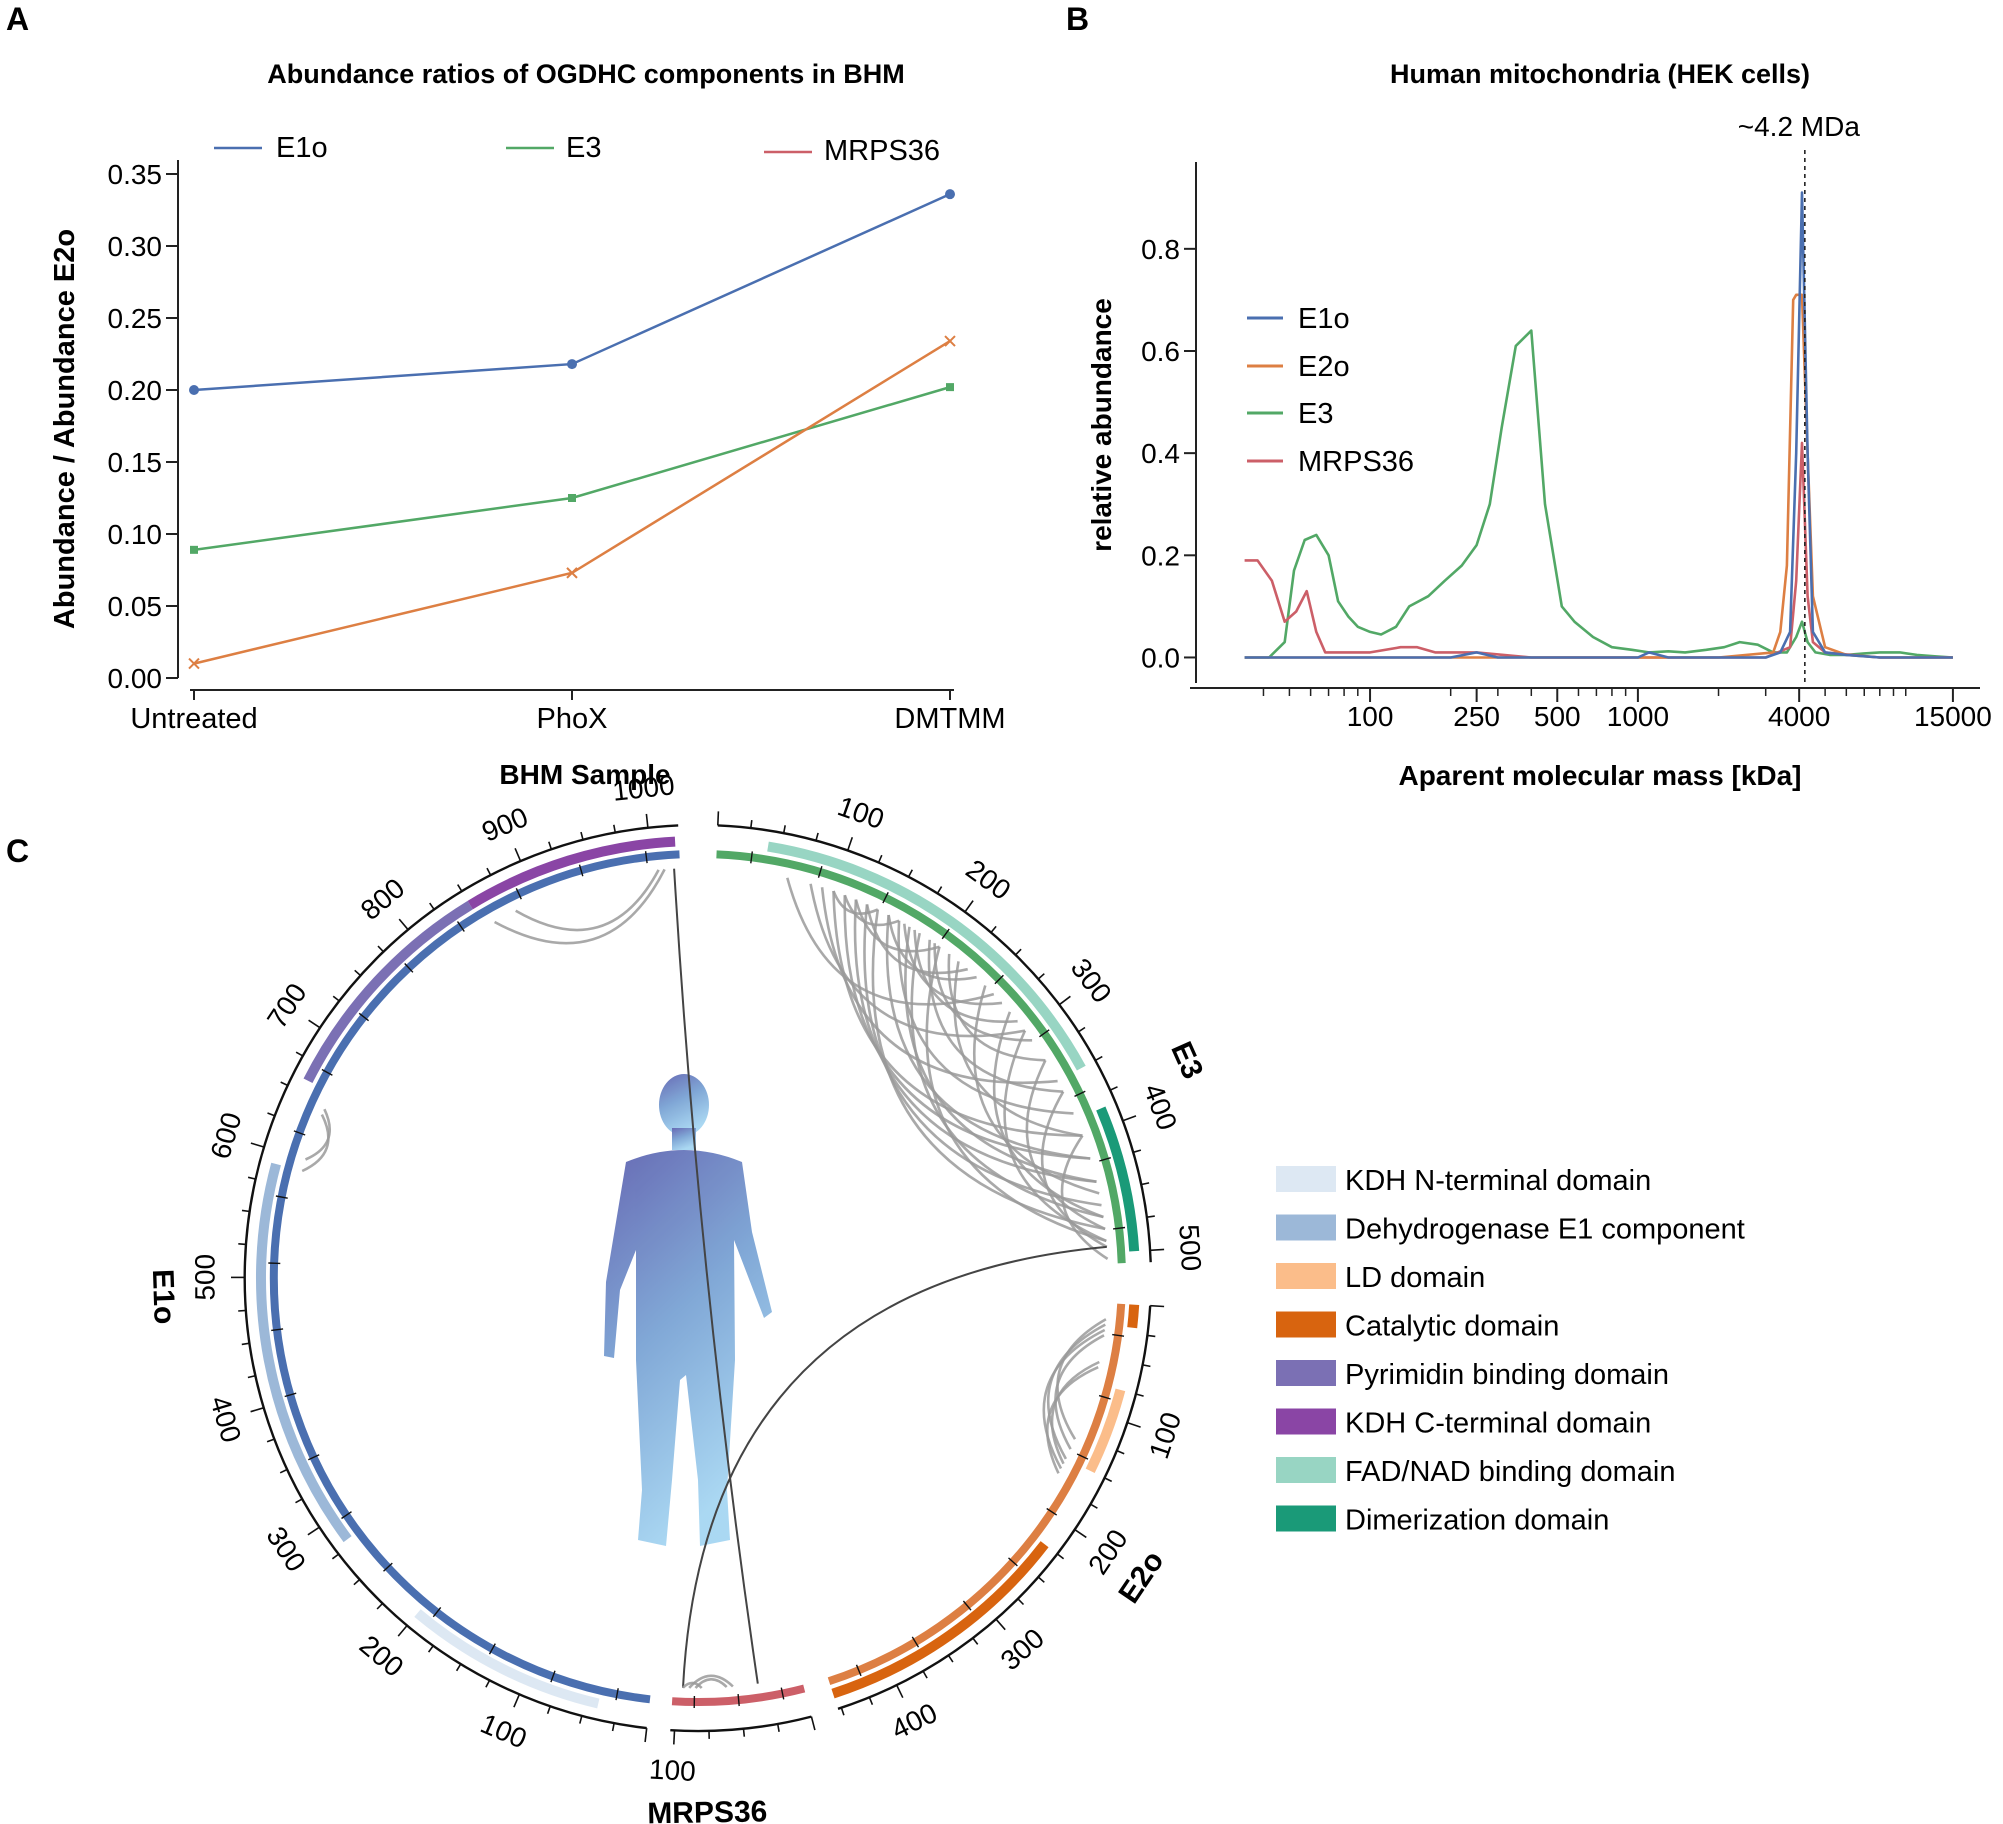  I want to click on chart-b-ytick-label: 0.0, so click(1160, 657).